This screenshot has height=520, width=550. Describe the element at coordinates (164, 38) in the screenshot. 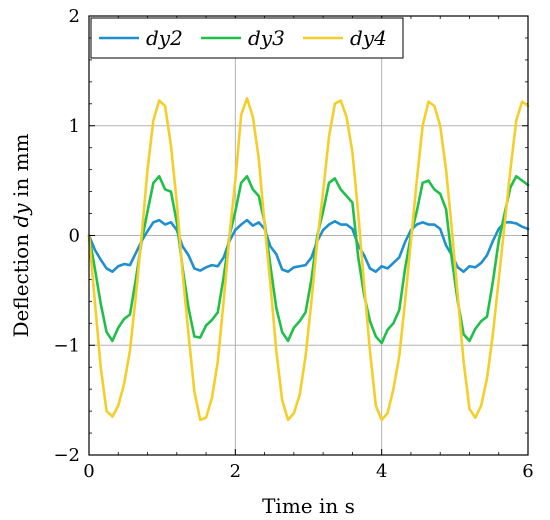

I see `legend-label-dy2: dy2` at that location.